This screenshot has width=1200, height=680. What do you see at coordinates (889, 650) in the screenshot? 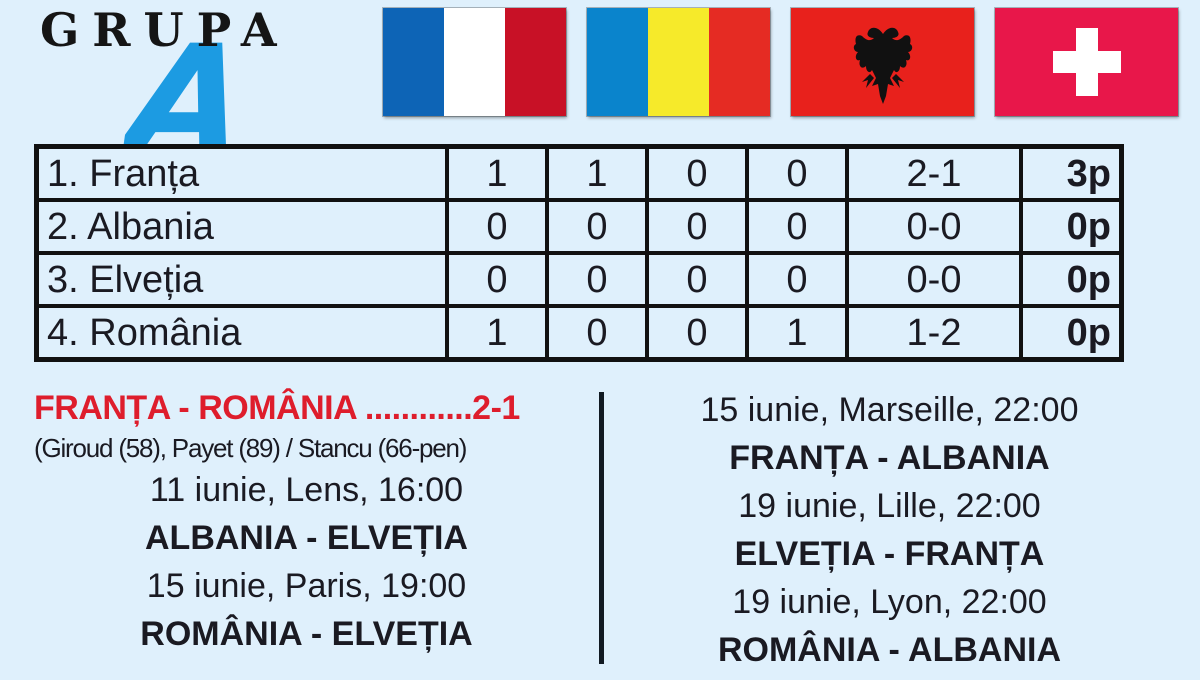
I see `fixture-teams: ROMÂNIA - ALBANIA` at bounding box center [889, 650].